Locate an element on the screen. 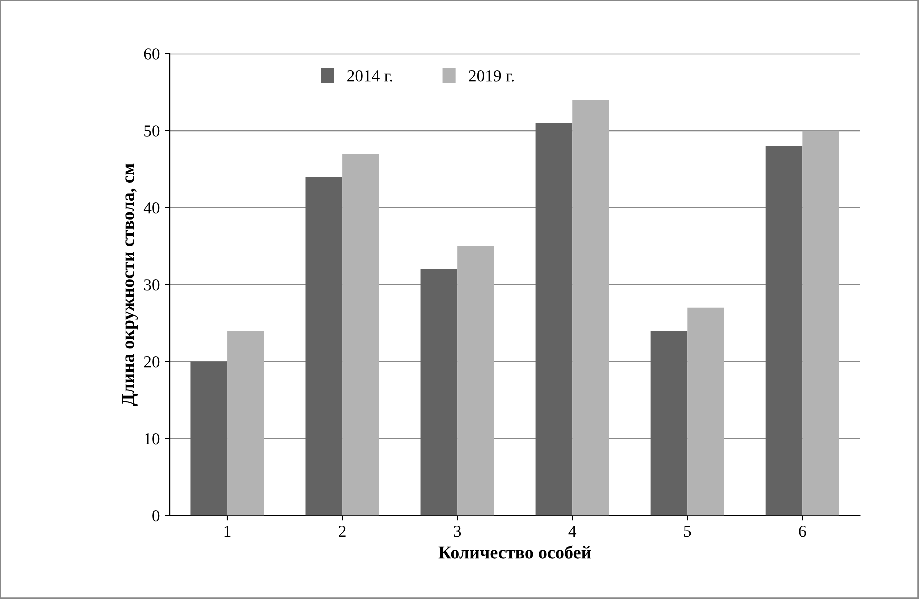 The width and height of the screenshot is (919, 599). y-axis-title: Длина окружности ствола, см is located at coordinates (130, 285).